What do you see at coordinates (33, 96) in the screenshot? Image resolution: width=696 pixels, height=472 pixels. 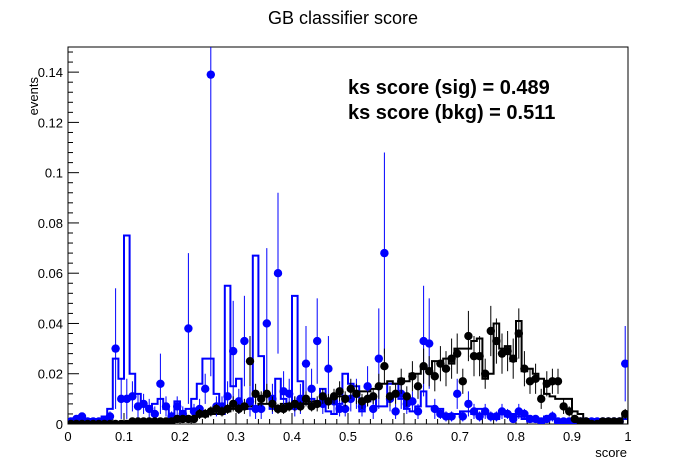 I see `y-axis-label: events` at bounding box center [33, 96].